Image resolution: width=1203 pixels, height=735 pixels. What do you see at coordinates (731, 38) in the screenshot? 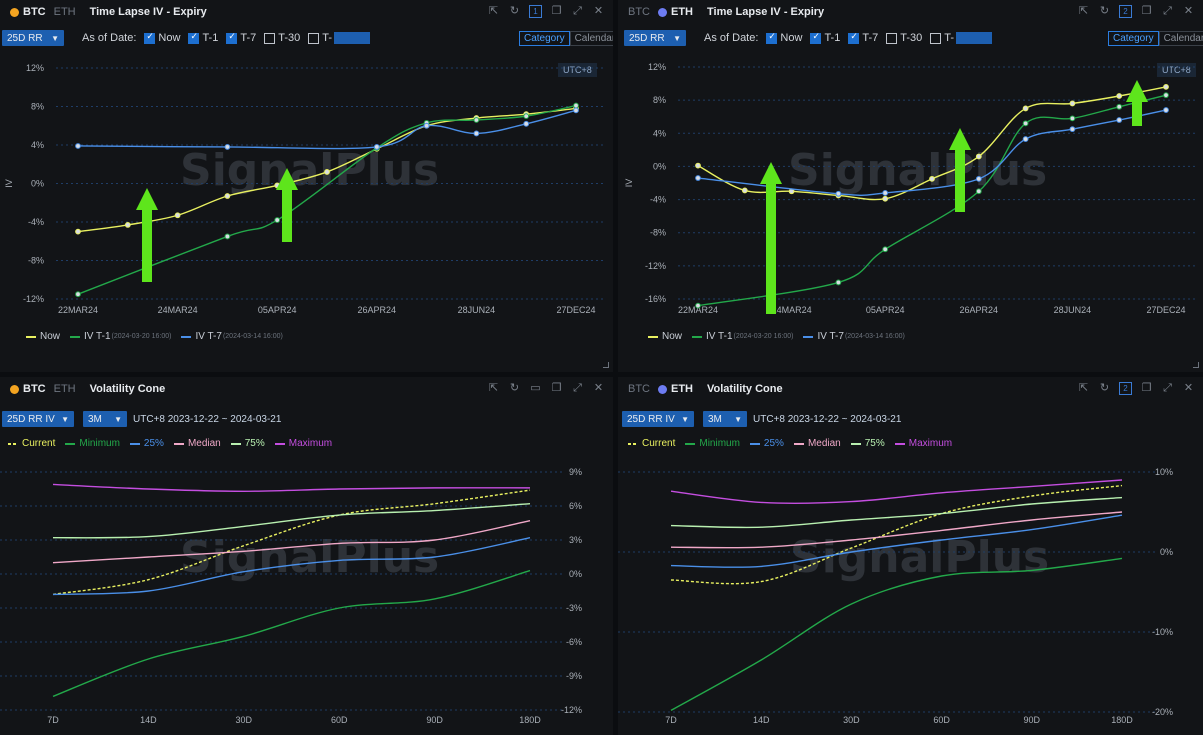
I see `as-of-label: As of Date:` at bounding box center [731, 38].